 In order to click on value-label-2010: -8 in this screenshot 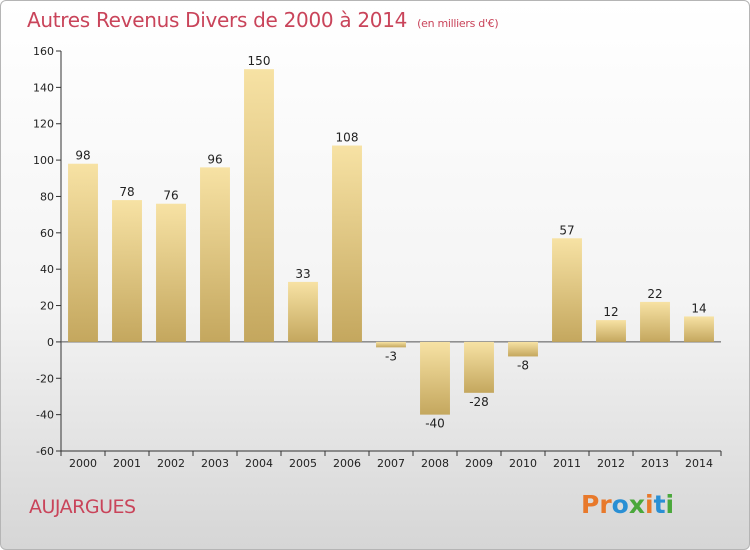, I will do `click(523, 365)`.